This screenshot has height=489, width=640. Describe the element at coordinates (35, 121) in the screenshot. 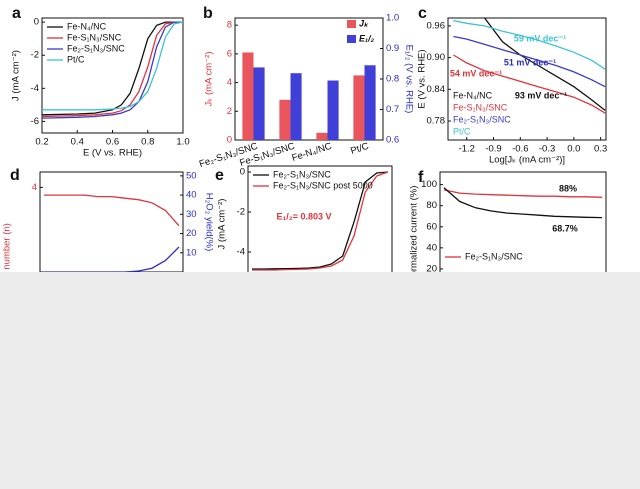

I see `y-tick-label: -6` at that location.